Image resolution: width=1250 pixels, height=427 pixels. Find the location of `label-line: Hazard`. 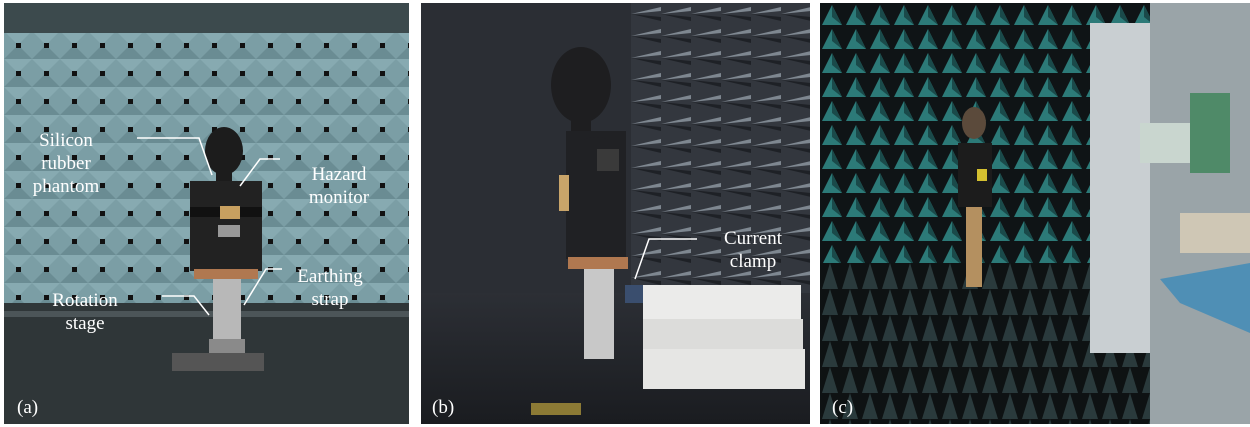

label-line: Hazard is located at coordinates (339, 174).